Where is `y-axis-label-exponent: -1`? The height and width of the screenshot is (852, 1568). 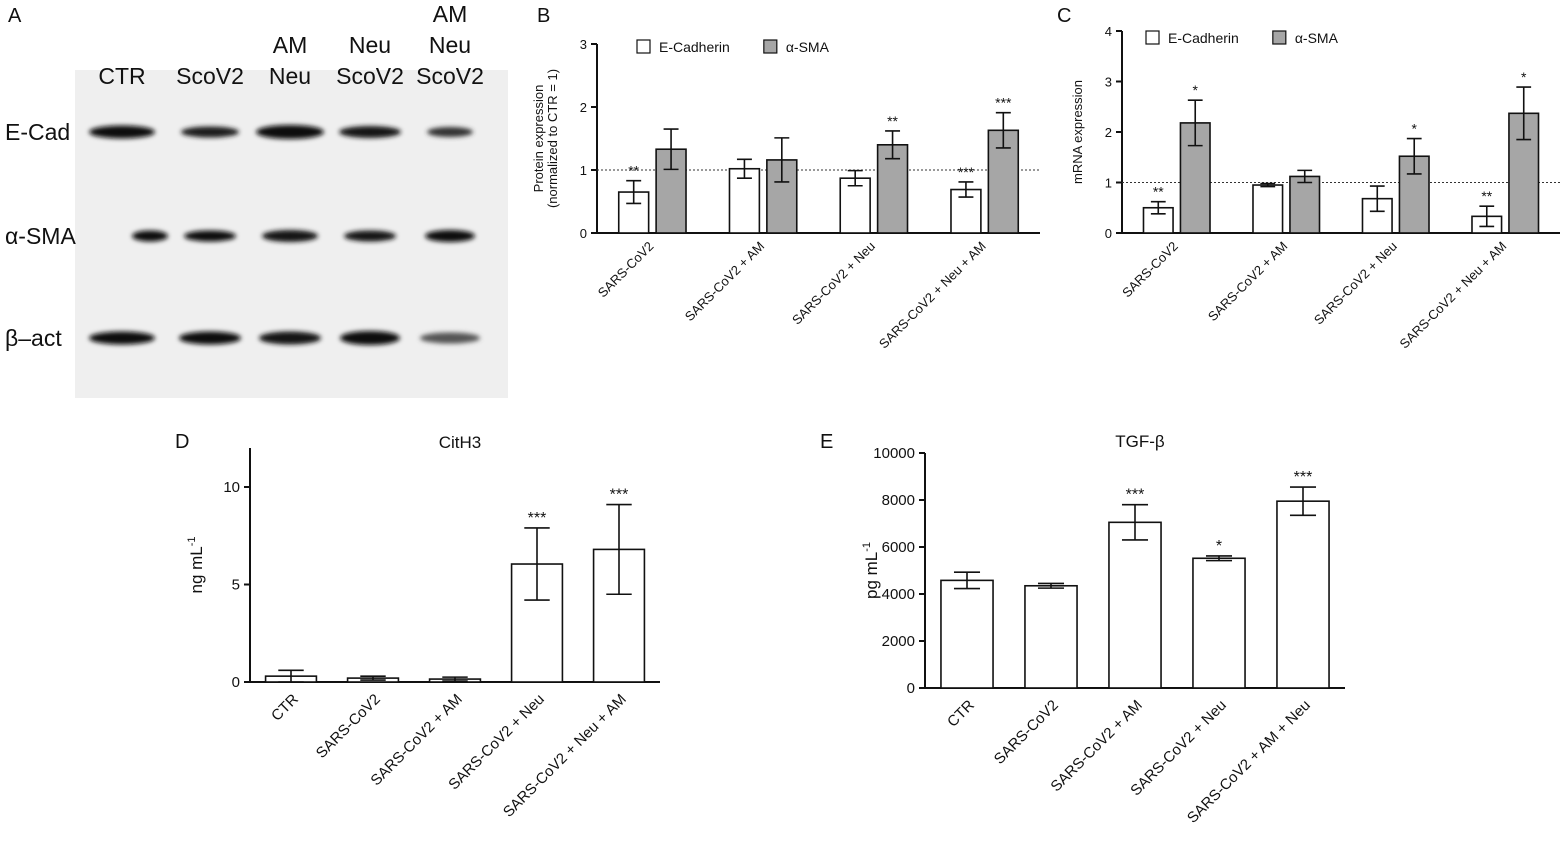 y-axis-label-exponent: -1 is located at coordinates (192, 541).